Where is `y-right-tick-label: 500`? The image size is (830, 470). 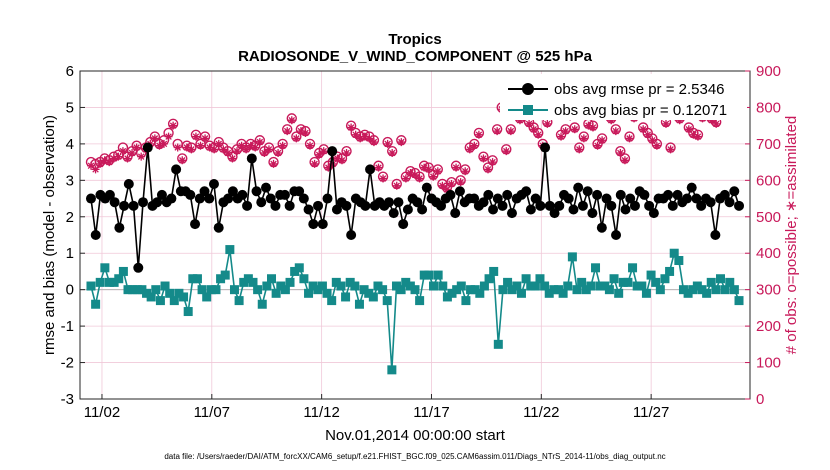
y-right-tick-label: 500 is located at coordinates (768, 217).